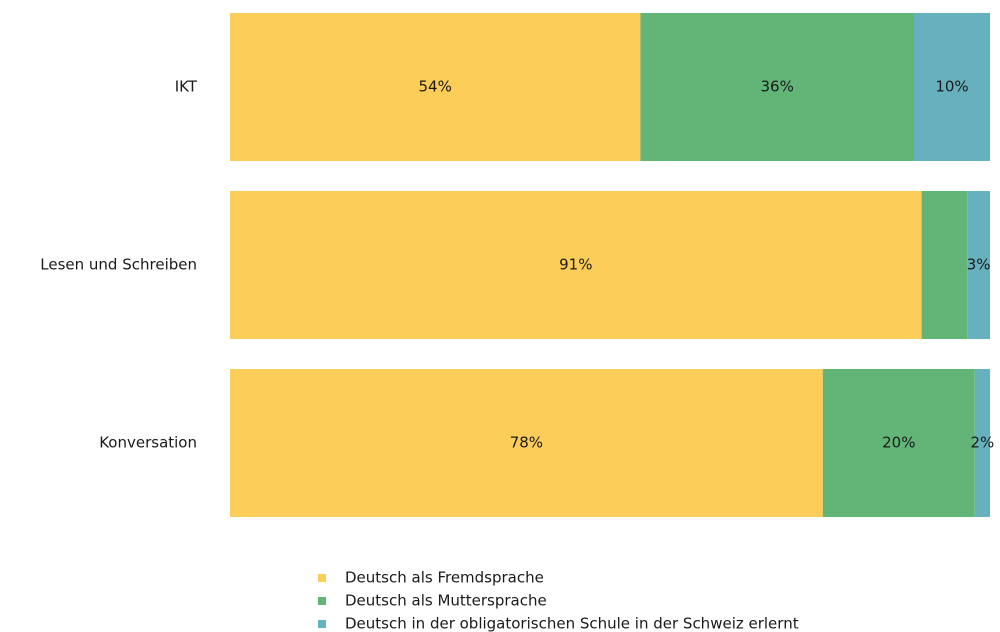 The image size is (1000, 632). What do you see at coordinates (446, 601) in the screenshot?
I see `legend-label: Deutsch als Muttersprache` at bounding box center [446, 601].